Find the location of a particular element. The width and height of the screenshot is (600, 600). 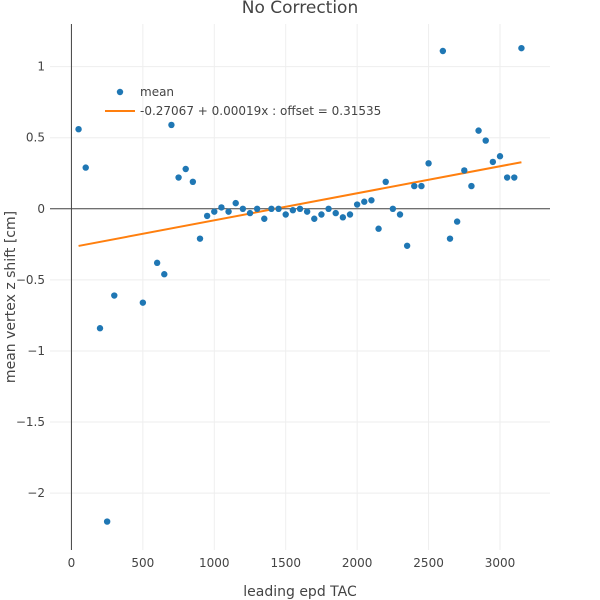

y-axis-ticks: −2 −1.5 −1 −0.5 0 0.5 1 is located at coordinates (30, 280).